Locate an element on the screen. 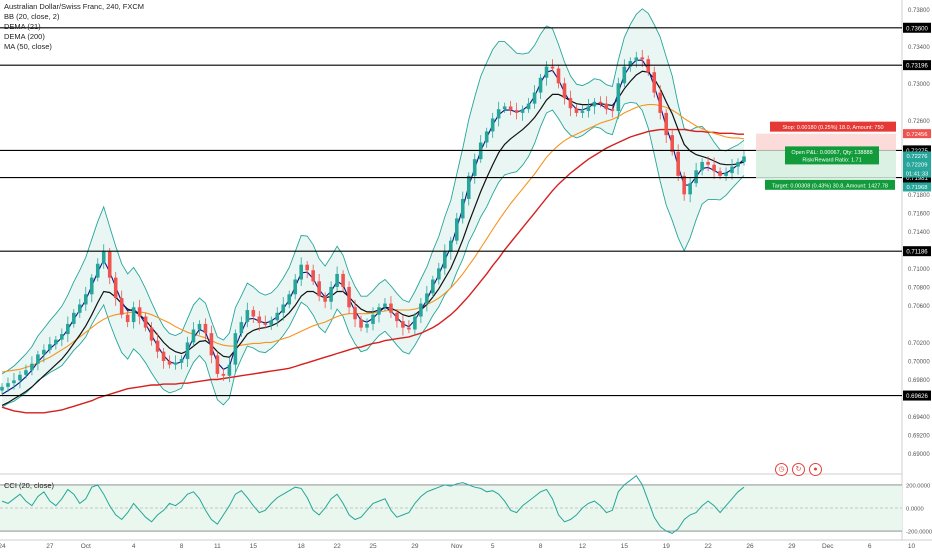 This screenshot has width=932, height=555. stop-icon: ● is located at coordinates (815, 469).